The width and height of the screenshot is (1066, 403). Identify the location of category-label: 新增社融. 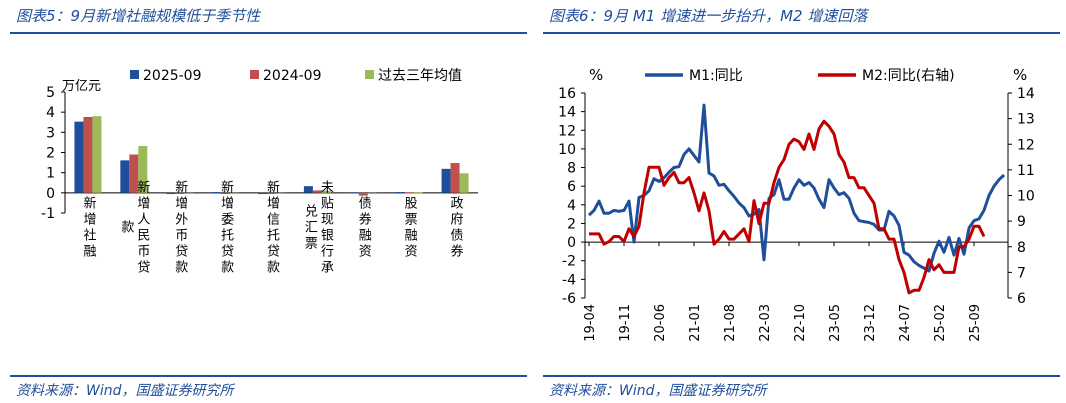
(88, 227).